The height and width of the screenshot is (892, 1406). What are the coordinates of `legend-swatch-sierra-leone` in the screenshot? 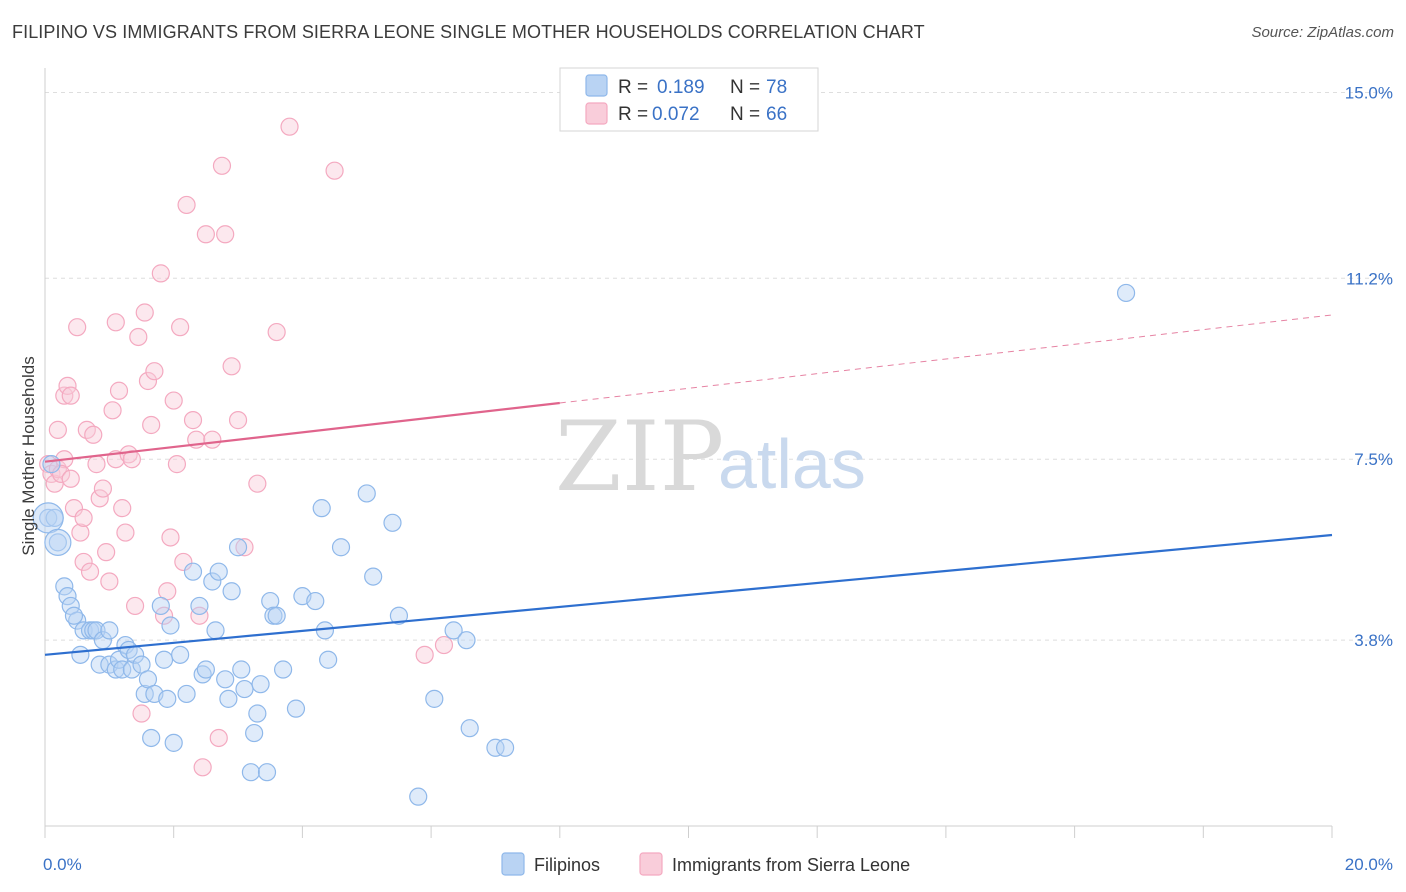 It's located at (596, 113).